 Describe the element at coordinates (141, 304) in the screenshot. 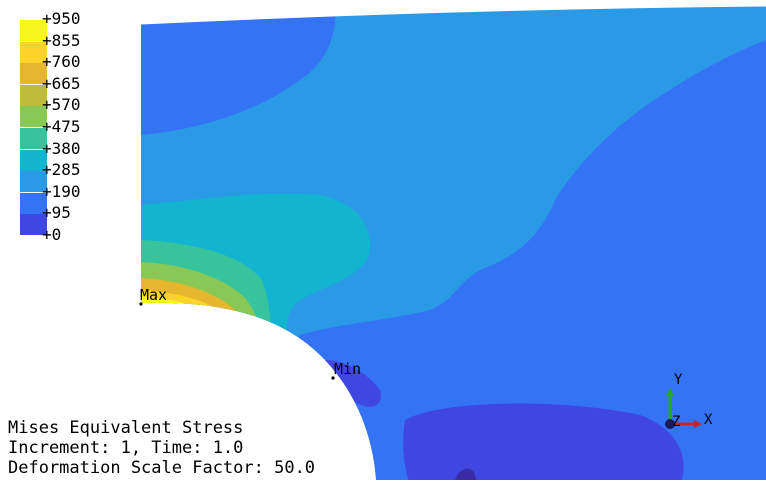

I see `max-marker` at that location.